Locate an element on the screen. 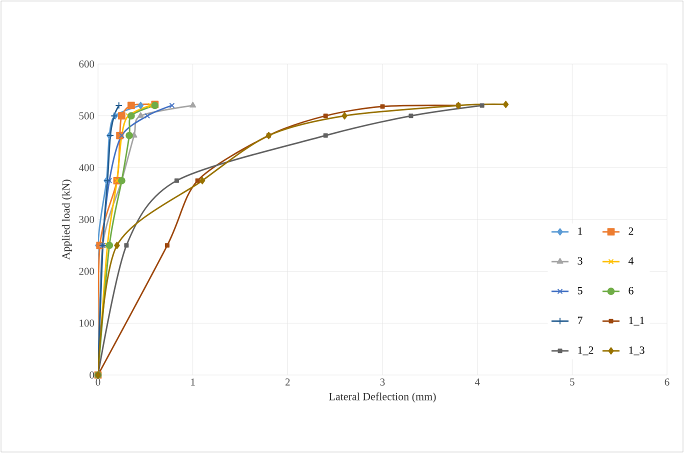 Image resolution: width=684 pixels, height=453 pixels. x-tick-label: 3 is located at coordinates (382, 382).